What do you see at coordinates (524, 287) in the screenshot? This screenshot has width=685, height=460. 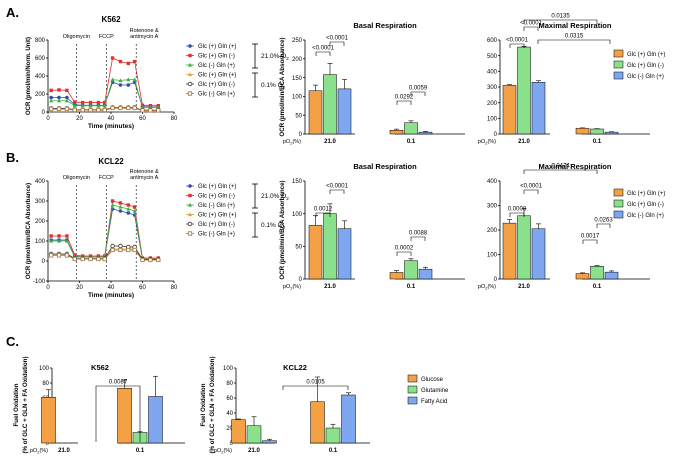 I see `b-max-group-label: 21.0` at bounding box center [524, 287].